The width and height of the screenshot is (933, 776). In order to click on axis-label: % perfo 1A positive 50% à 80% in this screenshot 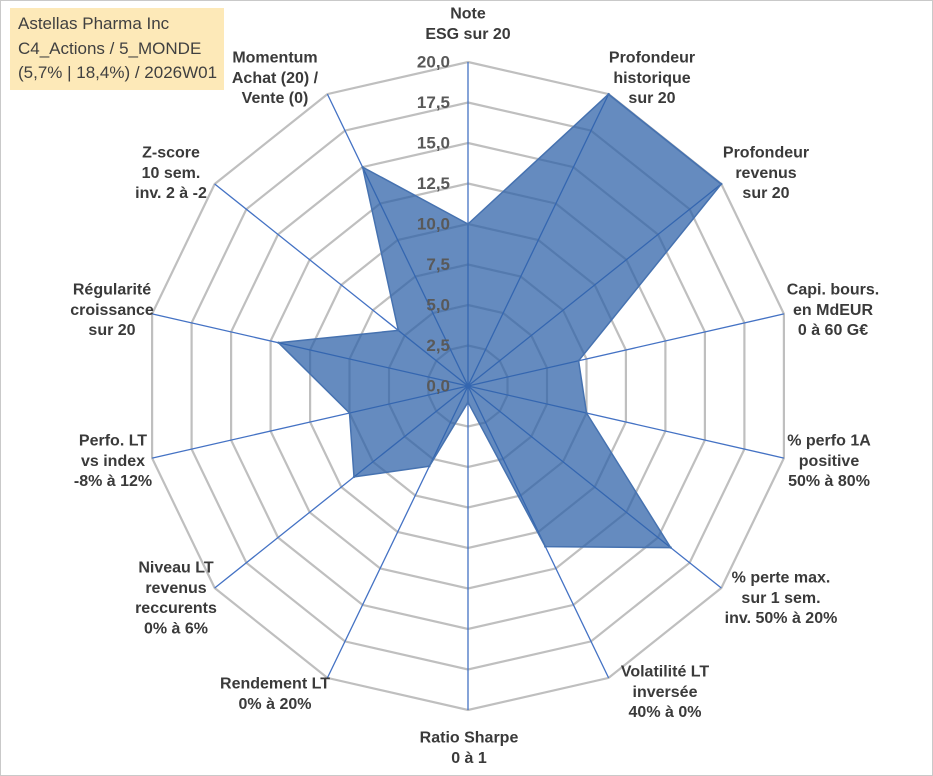, I will do `click(829, 462)`.